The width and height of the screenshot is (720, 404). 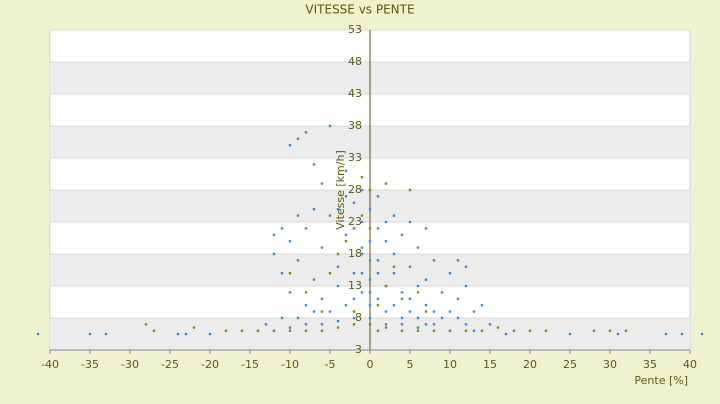 I want to click on x-tick-label: 30, so click(x=610, y=364).